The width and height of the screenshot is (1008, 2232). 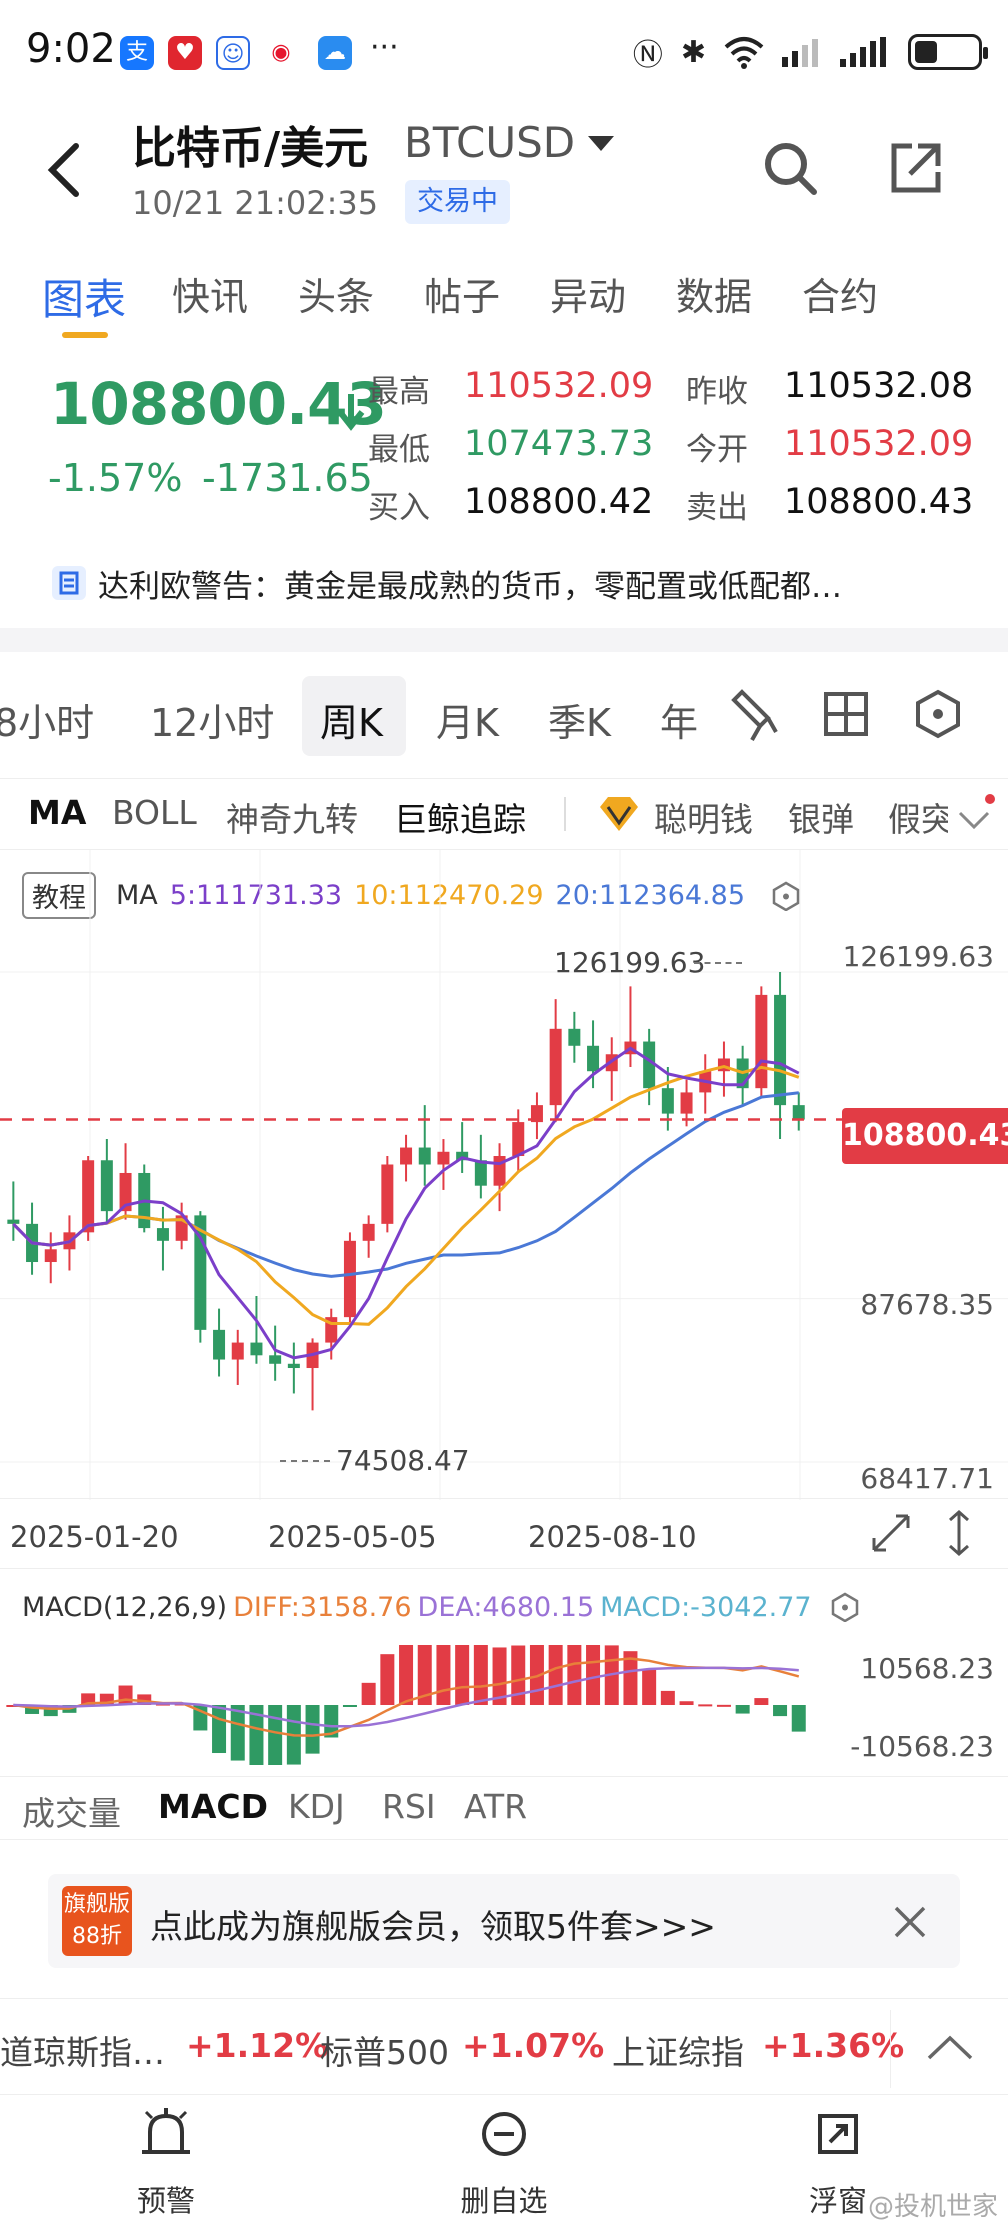 What do you see at coordinates (213, 1806) in the screenshot?
I see `subindicator-macd: MACD` at bounding box center [213, 1806].